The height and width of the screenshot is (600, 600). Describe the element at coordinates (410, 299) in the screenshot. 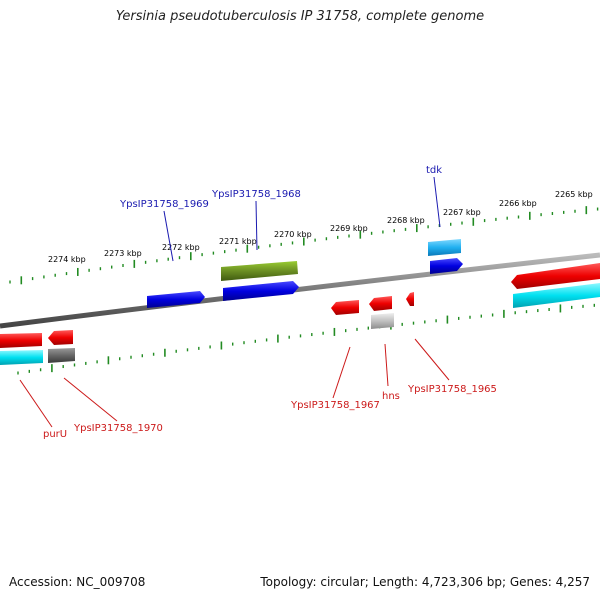

I see `gene-feature-ypsip31758-1965` at that location.